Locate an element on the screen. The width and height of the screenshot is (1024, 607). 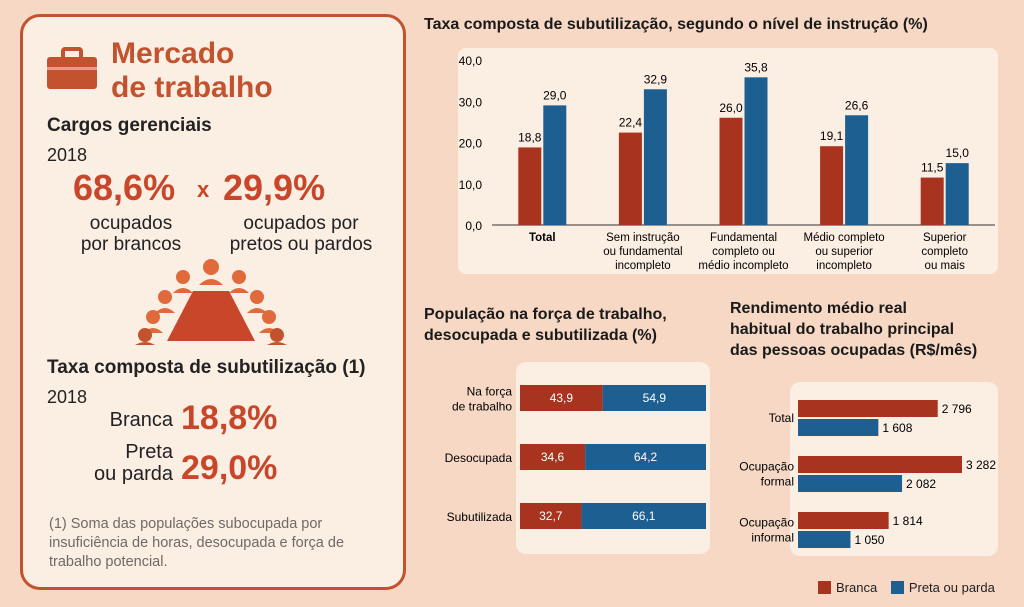
bar-value-label: 3 282 is located at coordinates (981, 465).